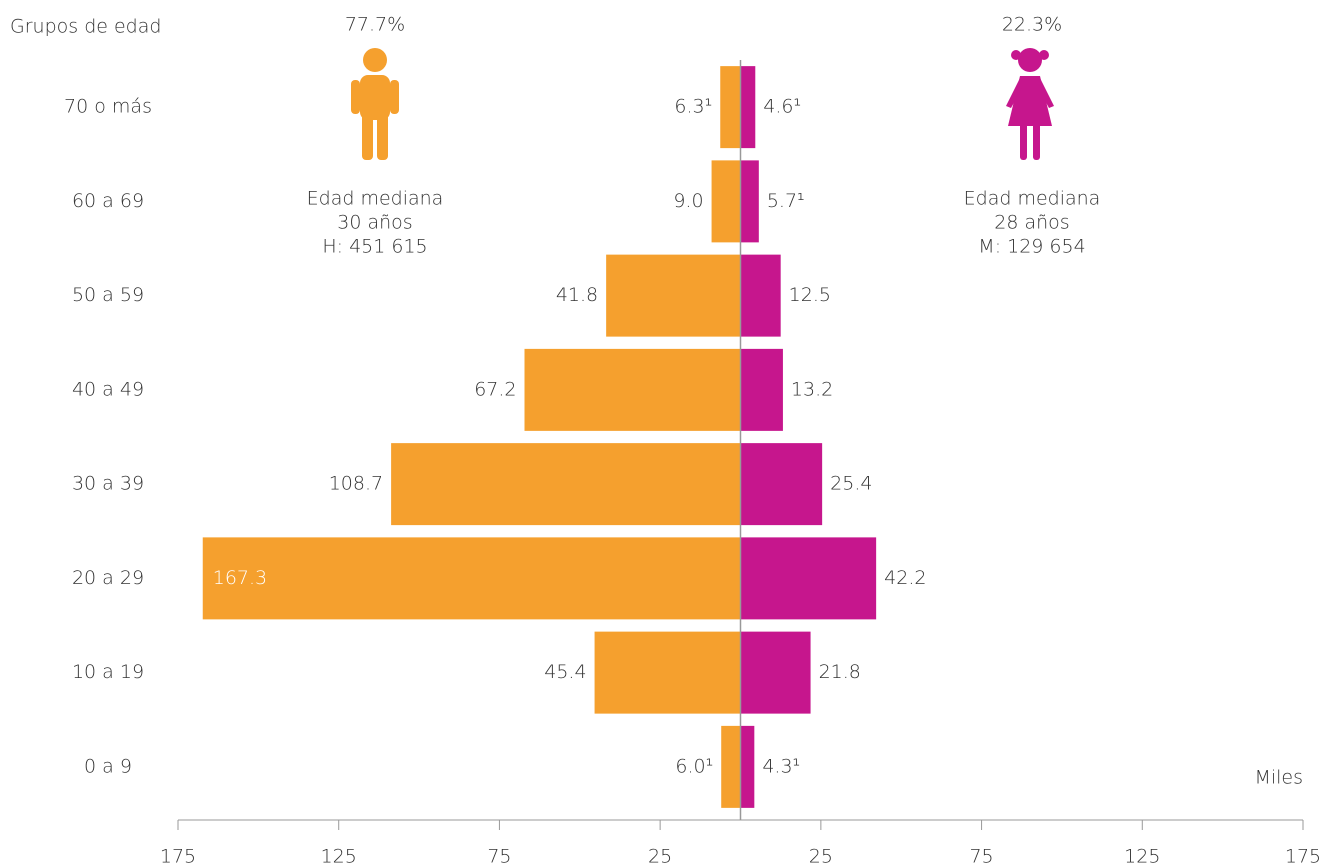  Describe the element at coordinates (1031, 223) in the screenshot. I see `annotation: 28 años` at that location.